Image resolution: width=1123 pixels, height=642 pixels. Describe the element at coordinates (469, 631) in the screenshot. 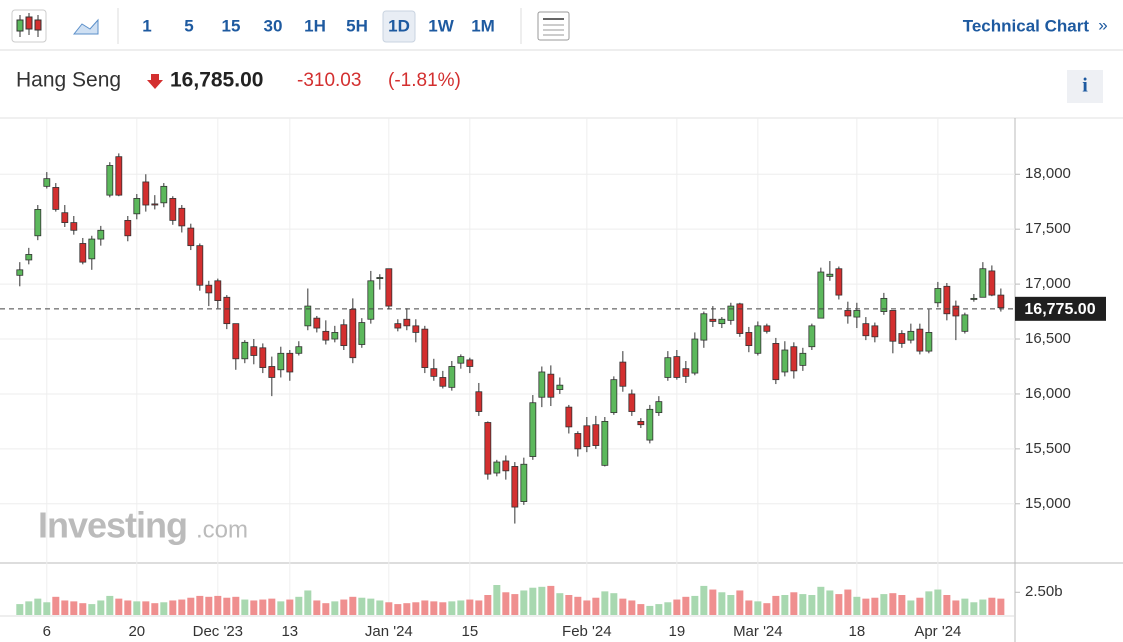

I see `x-tick-label: 15` at that location.